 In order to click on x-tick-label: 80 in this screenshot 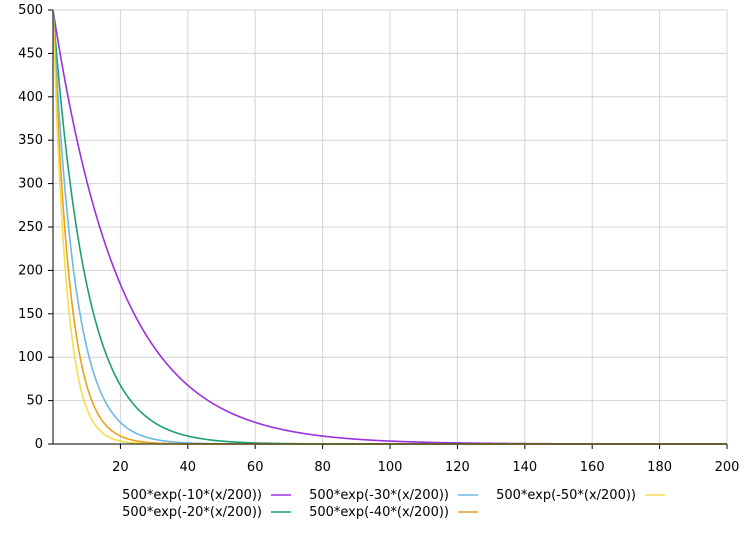, I will do `click(322, 467)`.